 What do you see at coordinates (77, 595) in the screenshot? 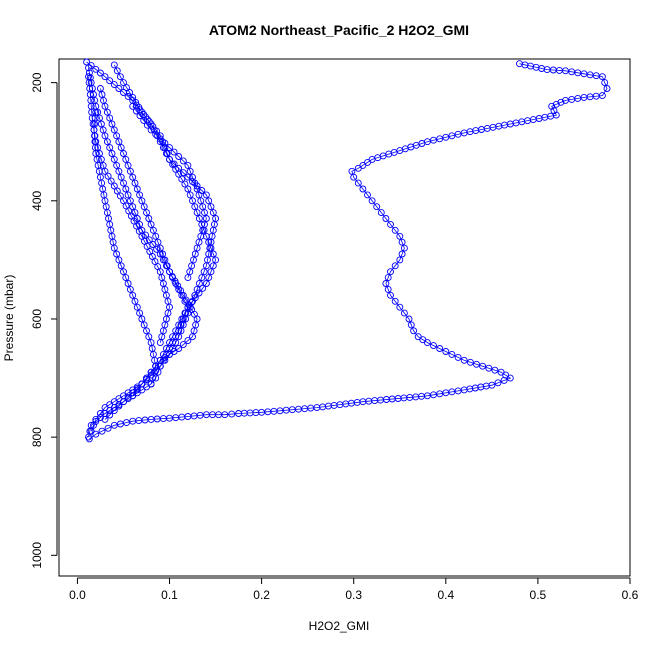
I see `x-tick-label: 0.0` at bounding box center [77, 595].